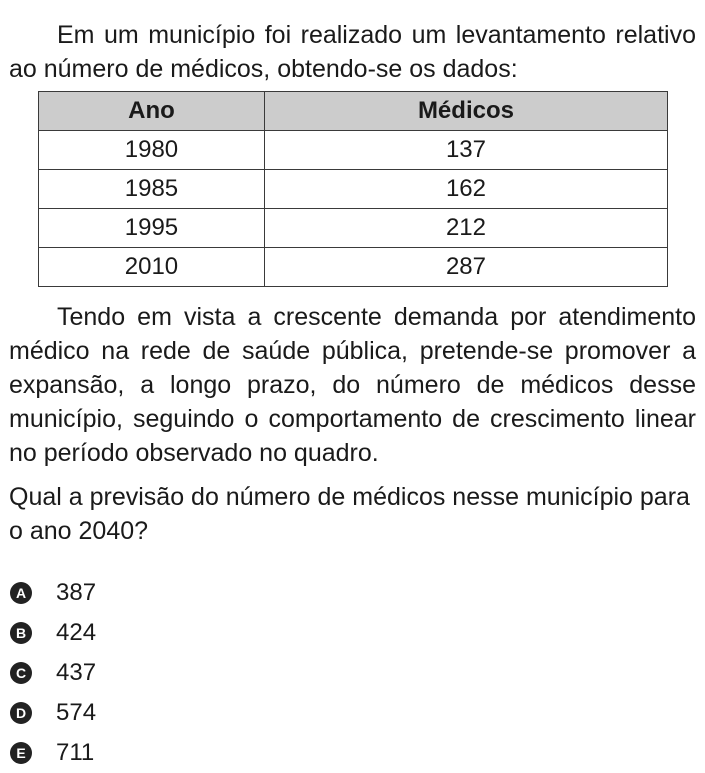 The image size is (705, 773). I want to click on option-text: 711, so click(75, 752).